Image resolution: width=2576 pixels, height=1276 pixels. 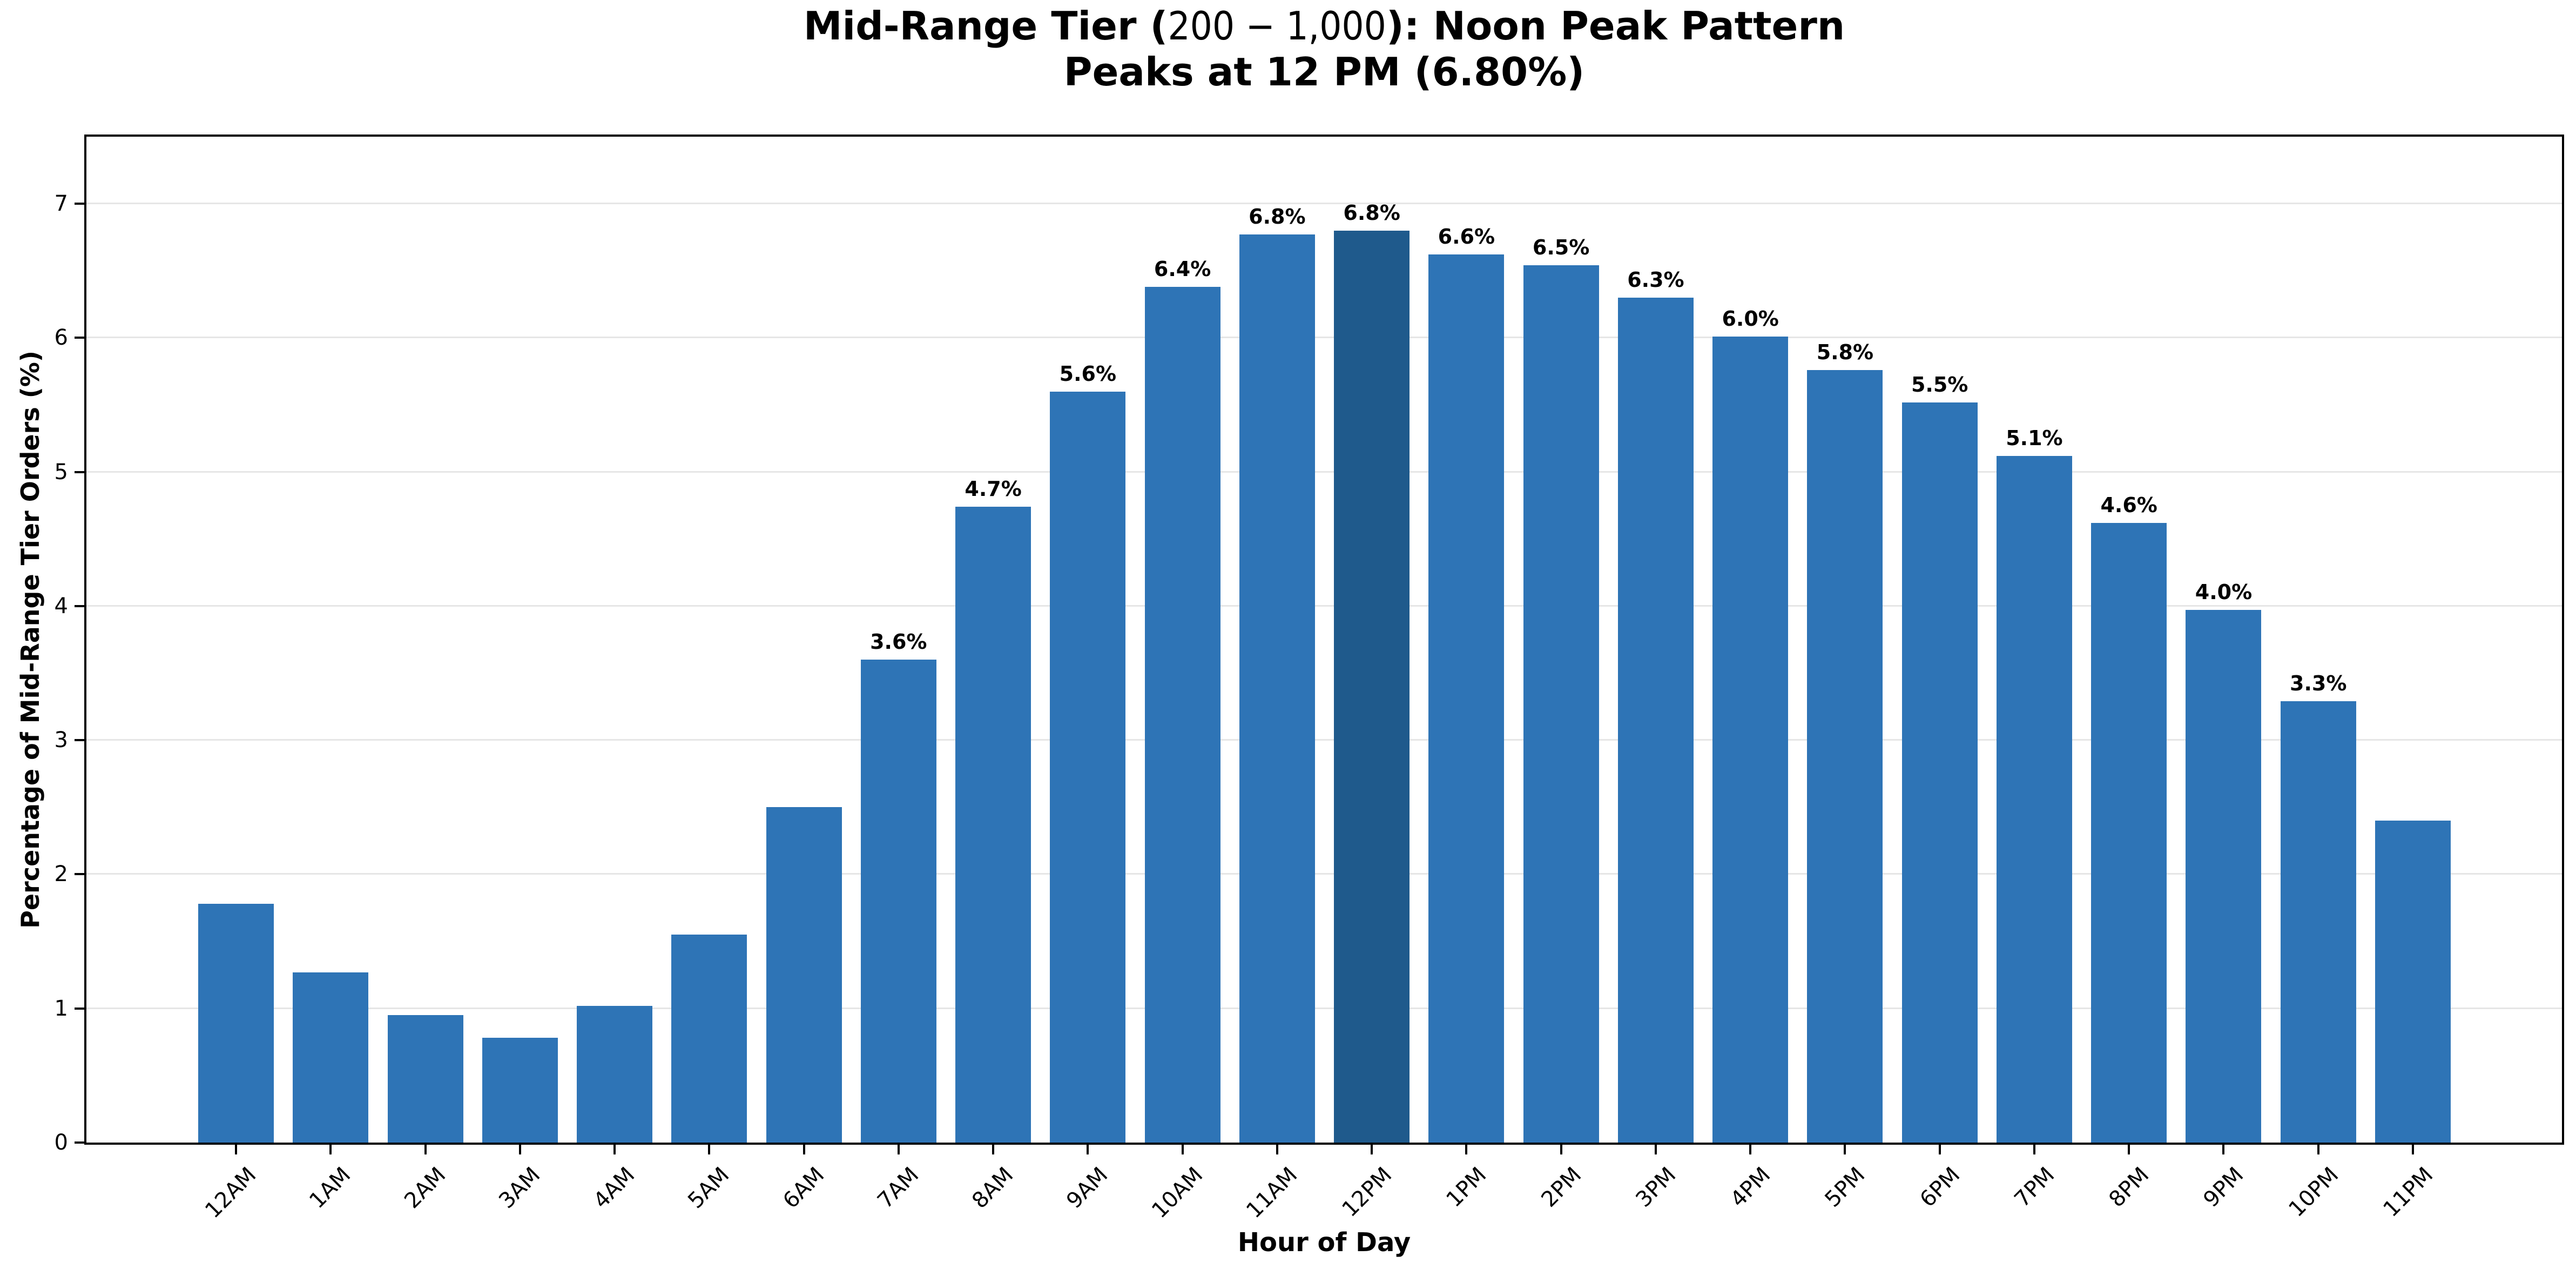 What do you see at coordinates (898, 902) in the screenshot?
I see `bar-7AM` at bounding box center [898, 902].